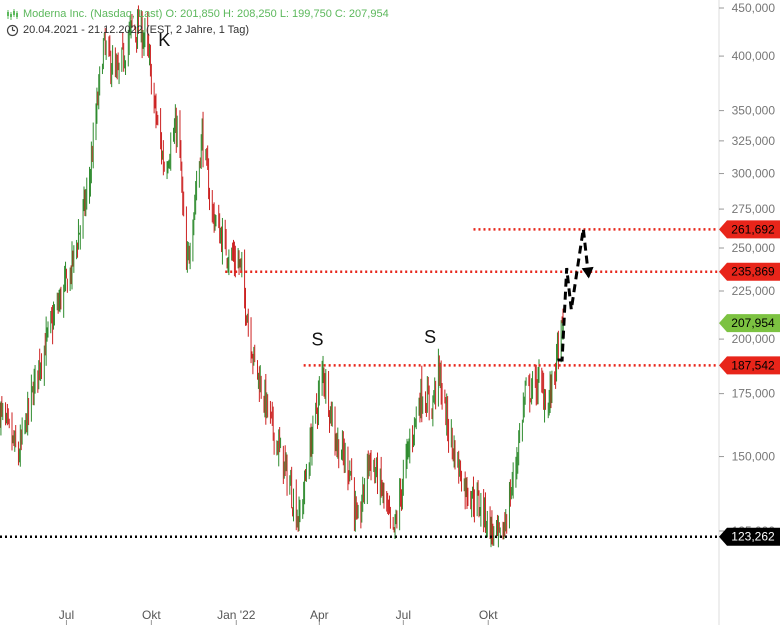 The image size is (780, 625). I want to click on y-tick-label: 225,000, so click(754, 291).